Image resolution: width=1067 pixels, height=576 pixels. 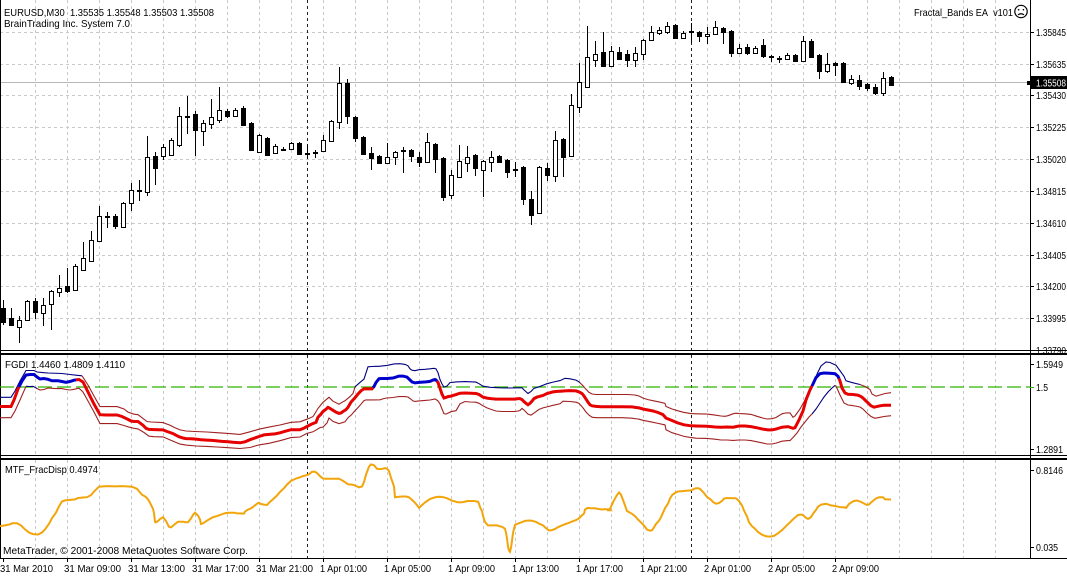 I want to click on svg-text: 1.34200, so click(x=1051, y=287).